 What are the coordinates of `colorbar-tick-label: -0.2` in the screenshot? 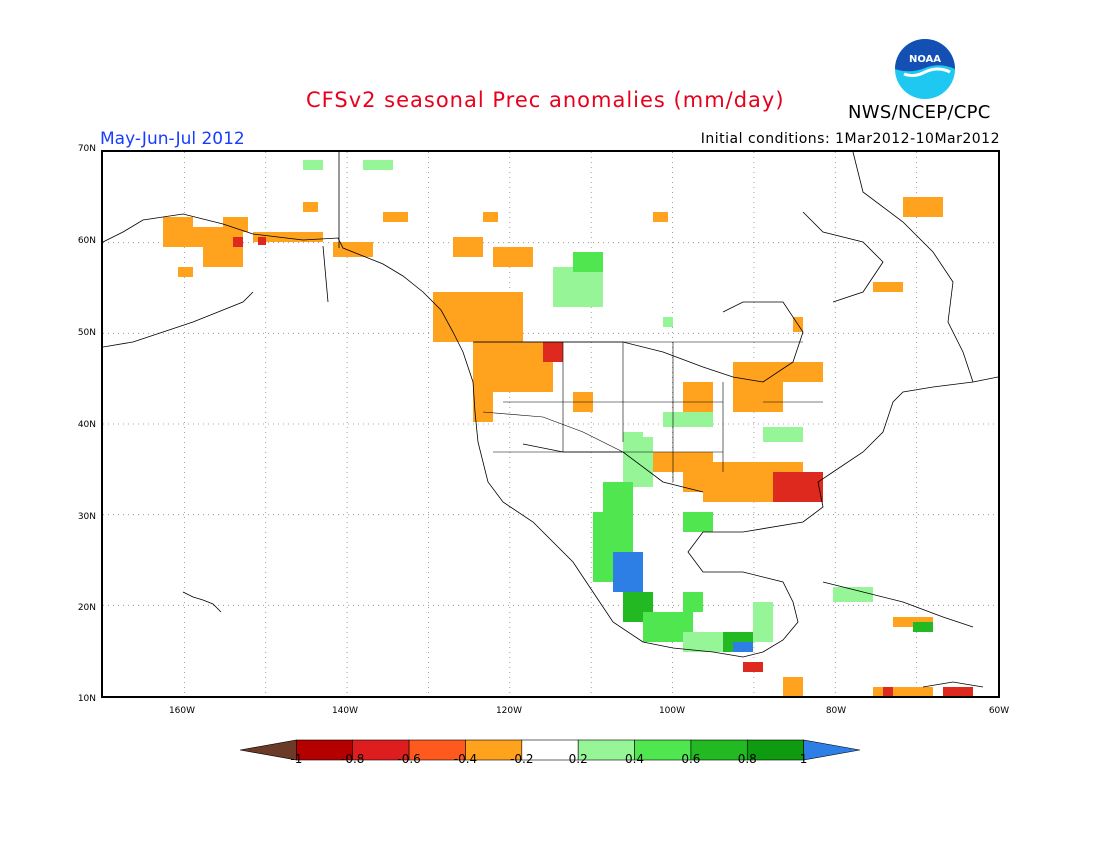 It's located at (522, 759).